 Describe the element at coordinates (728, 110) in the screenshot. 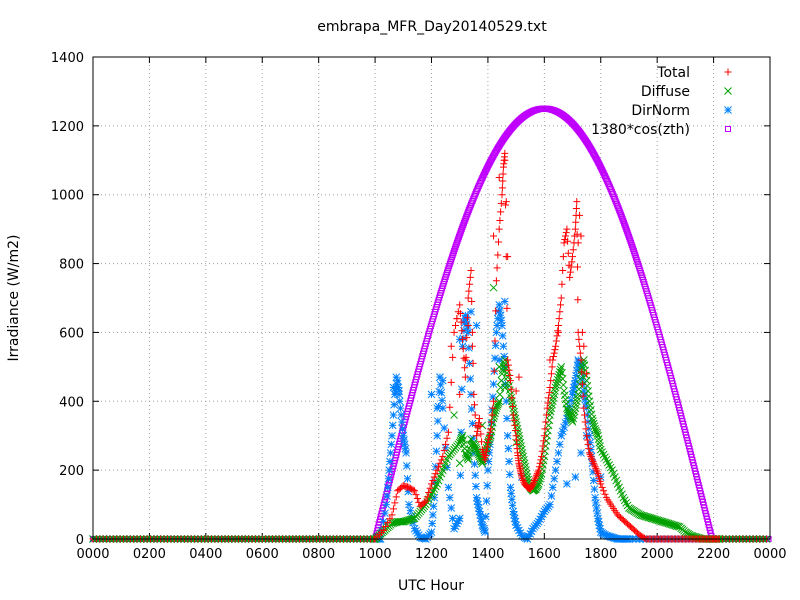

I see `legend-marker` at that location.